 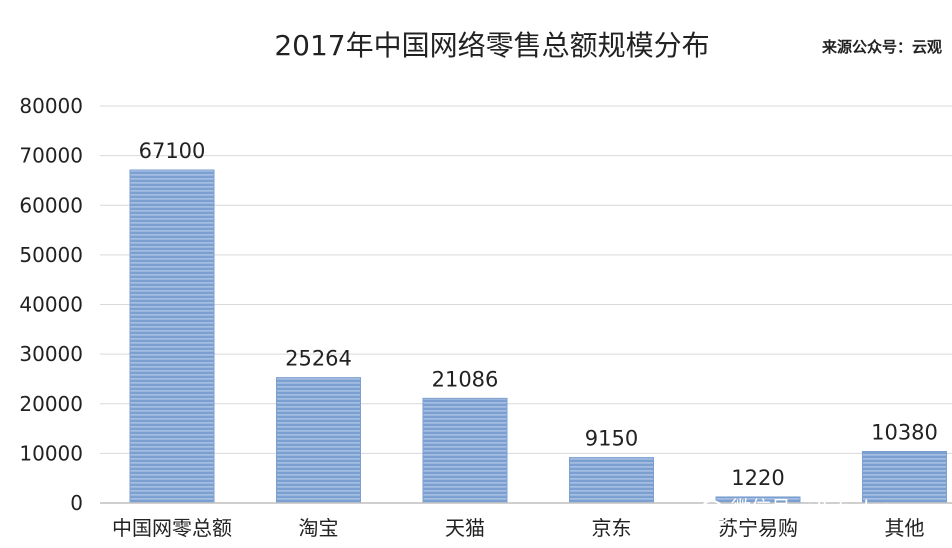 I want to click on y-tick-label: 40000, so click(x=51, y=305).